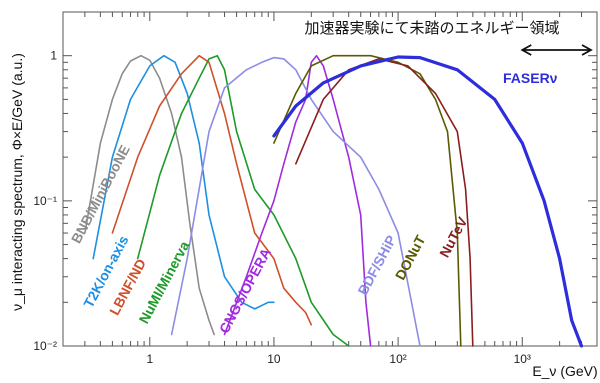  I want to click on series-label-bnb-miniboone: BNB/MiniBooNE, so click(100, 194).